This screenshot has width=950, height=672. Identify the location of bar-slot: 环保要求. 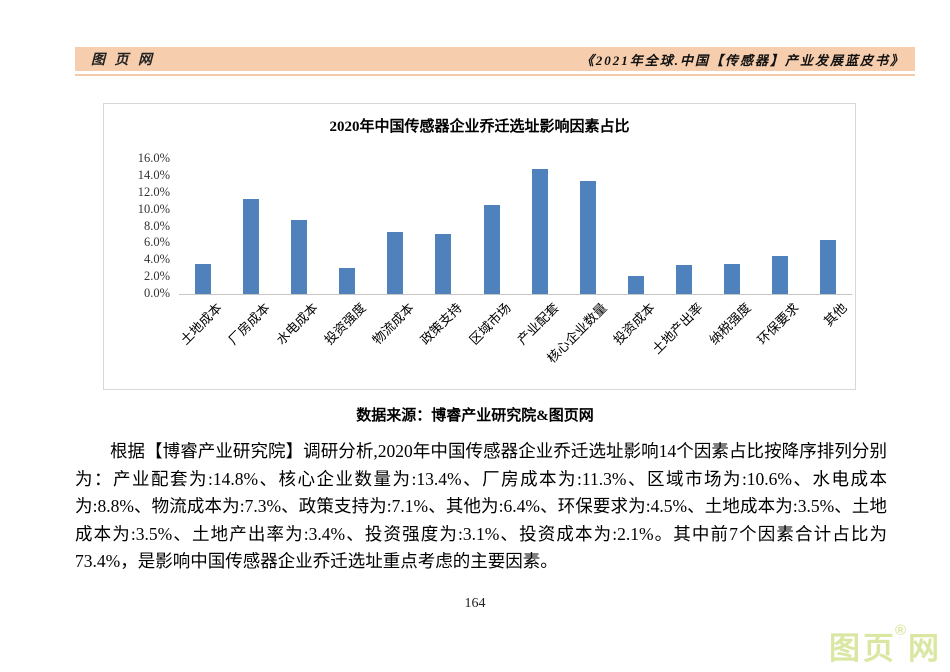
(779, 253).